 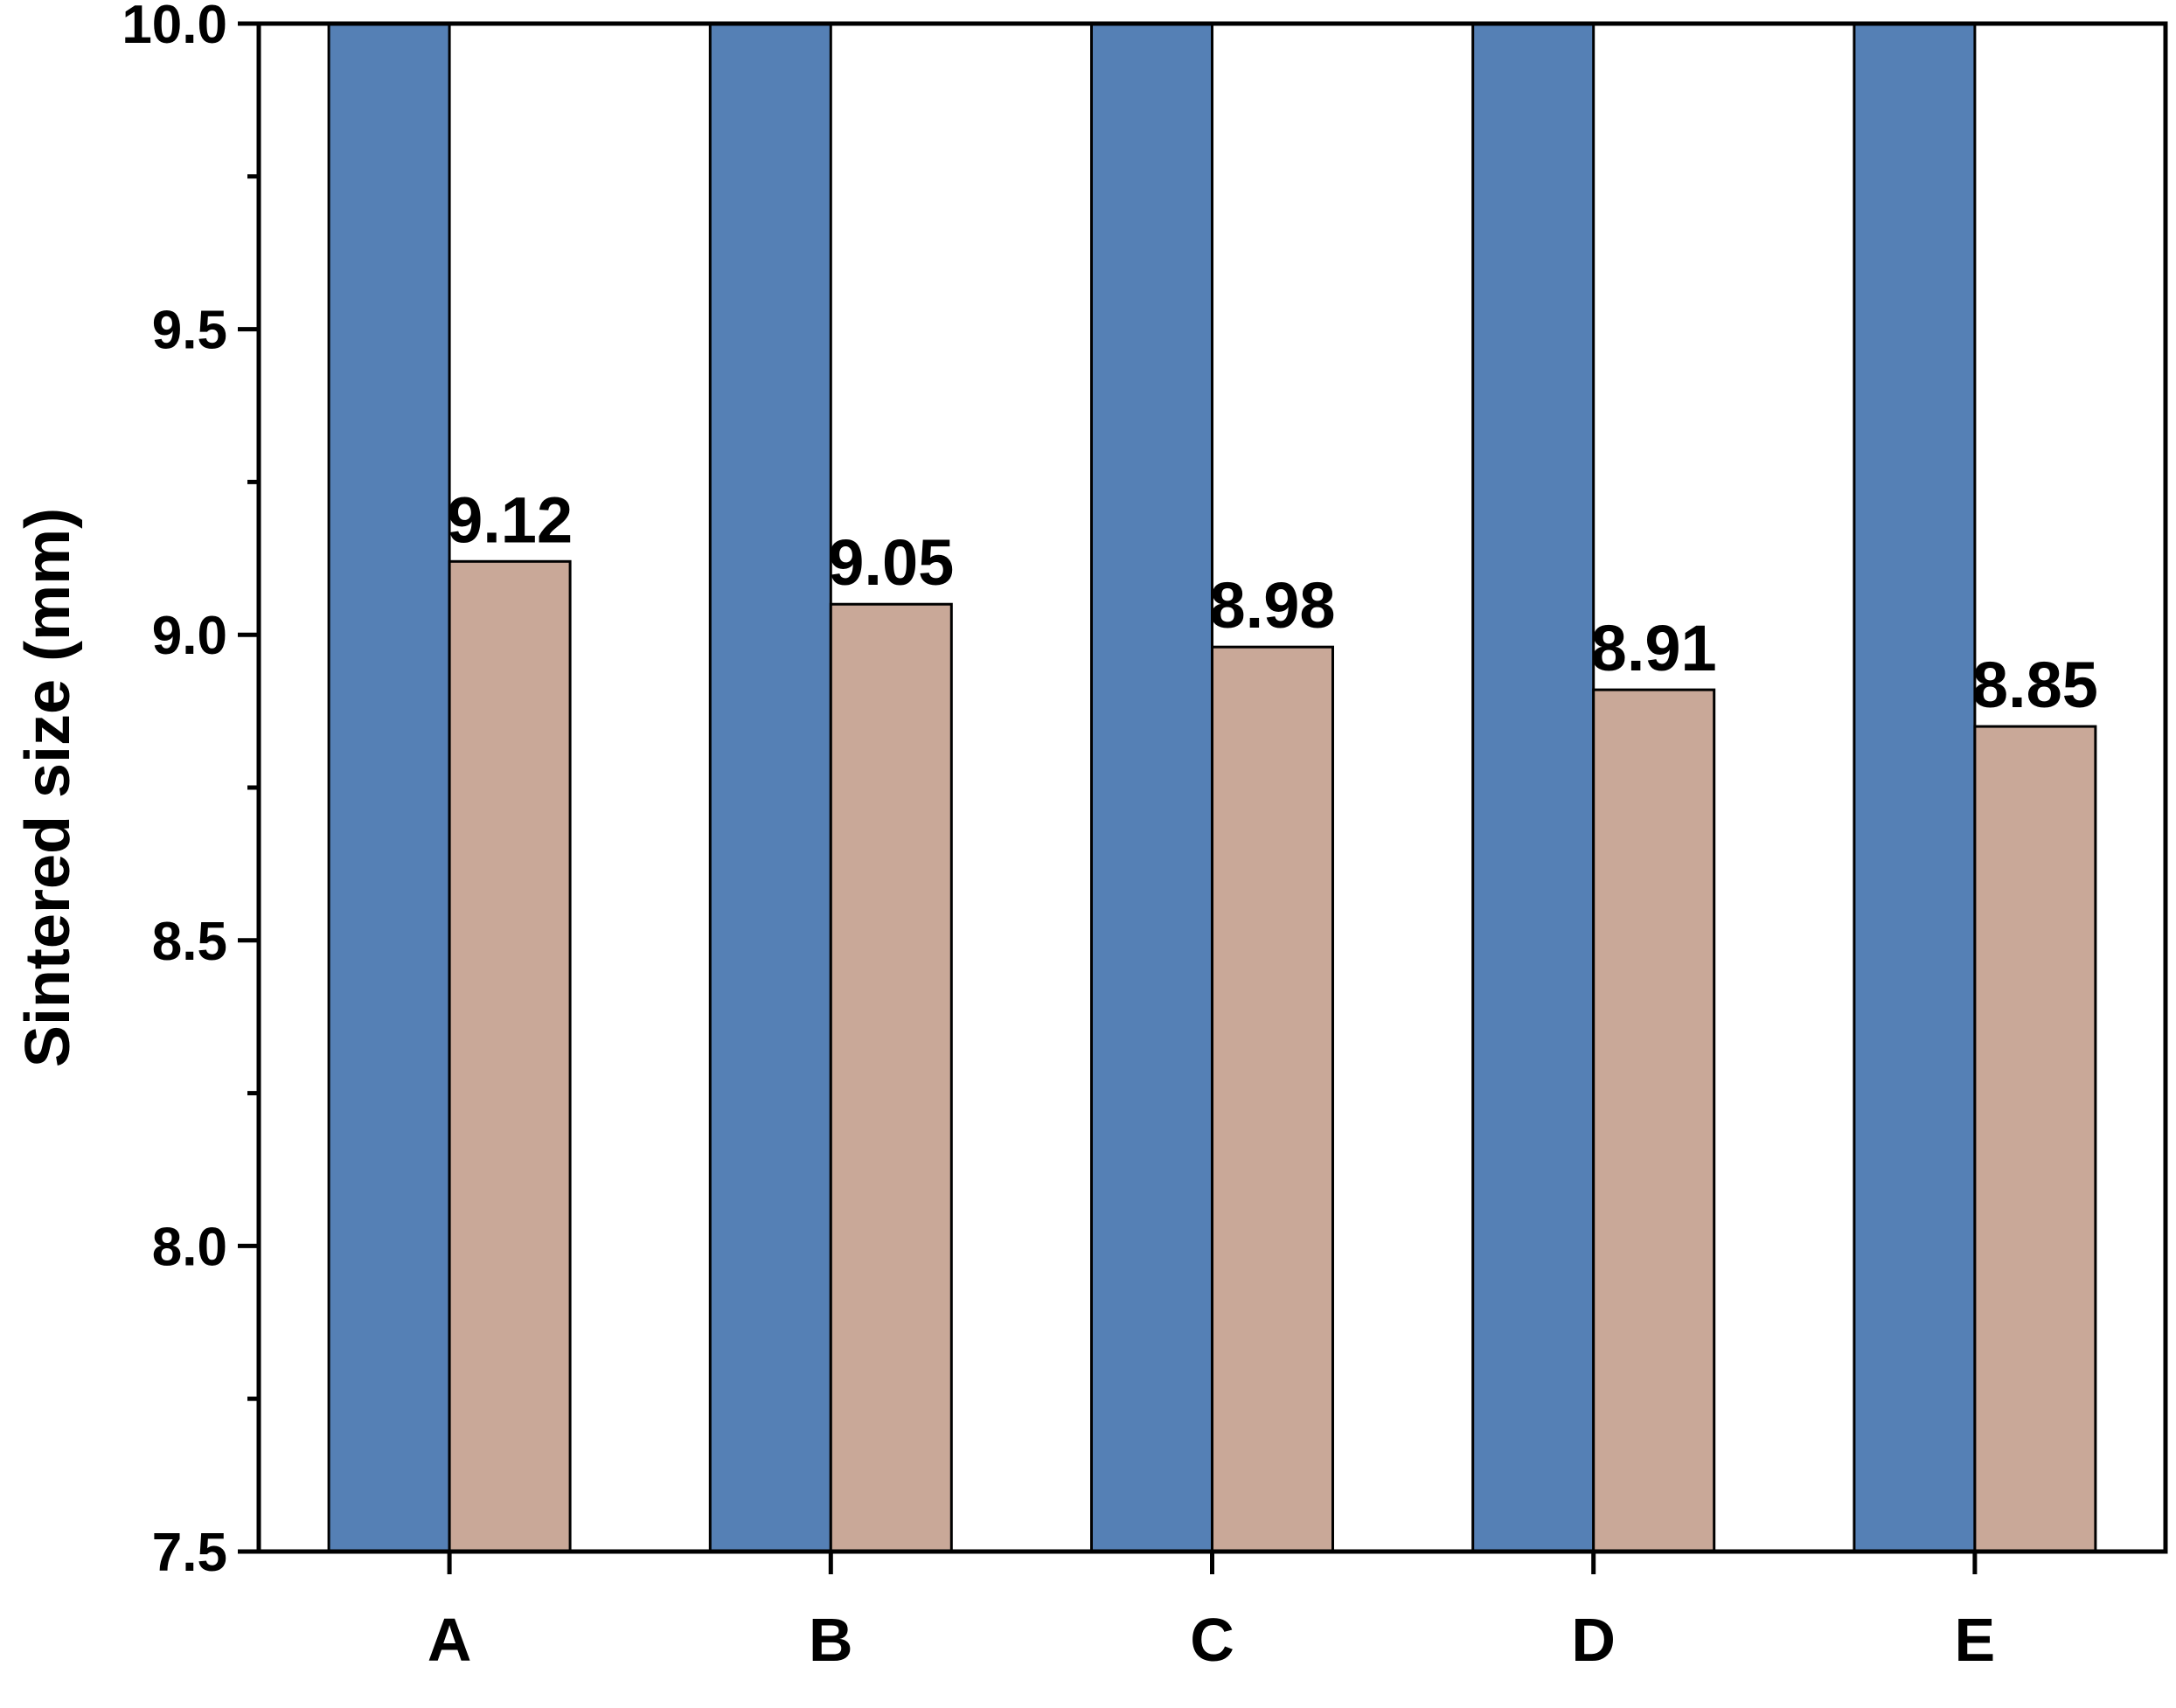 What do you see at coordinates (1654, 648) in the screenshot?
I see `data-label-D: 8.91` at bounding box center [1654, 648].